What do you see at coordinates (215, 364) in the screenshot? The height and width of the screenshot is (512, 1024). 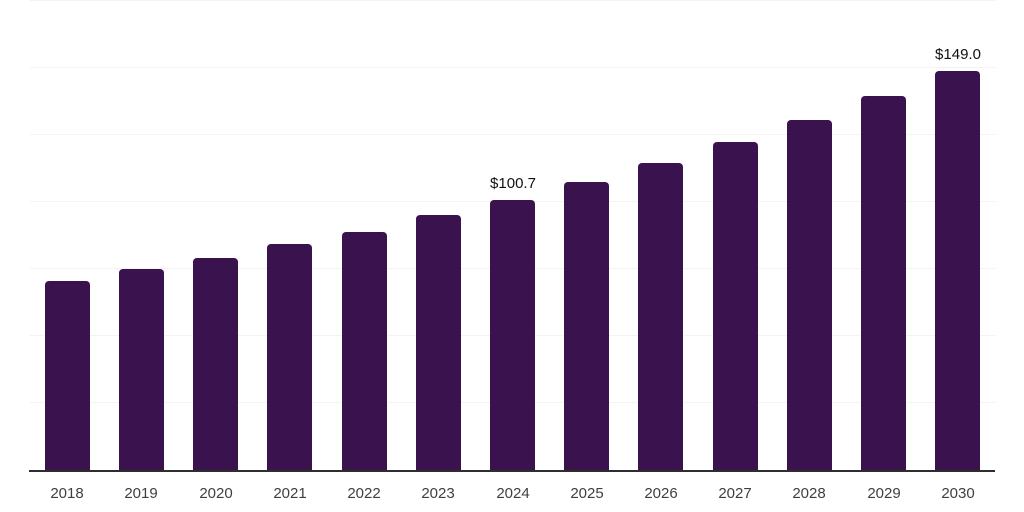 I see `bar-2020` at bounding box center [215, 364].